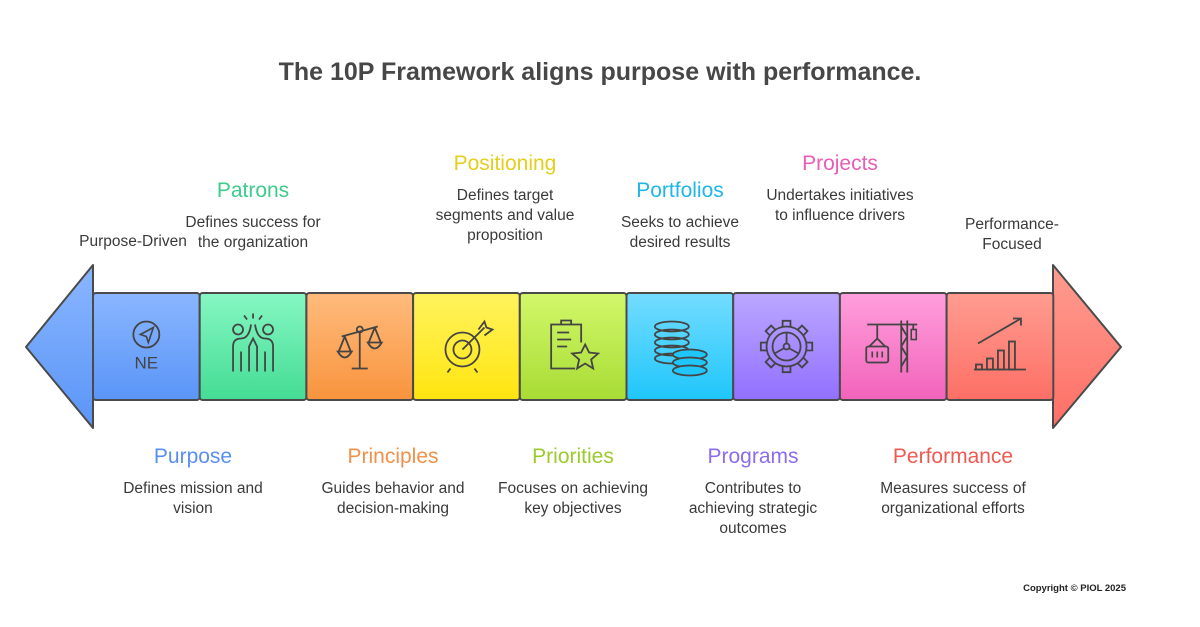 Image resolution: width=1200 pixels, height=627 pixels. I want to click on box-positioning, so click(466, 346).